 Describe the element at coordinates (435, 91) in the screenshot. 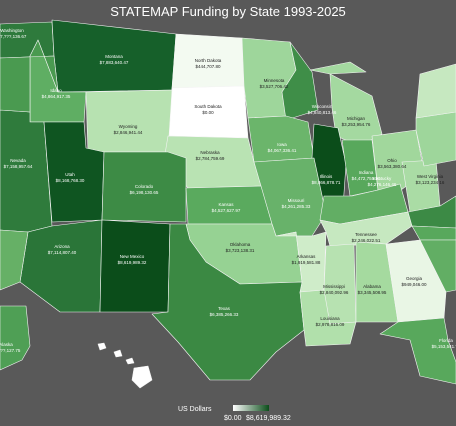

I see `new-york-shape` at that location.